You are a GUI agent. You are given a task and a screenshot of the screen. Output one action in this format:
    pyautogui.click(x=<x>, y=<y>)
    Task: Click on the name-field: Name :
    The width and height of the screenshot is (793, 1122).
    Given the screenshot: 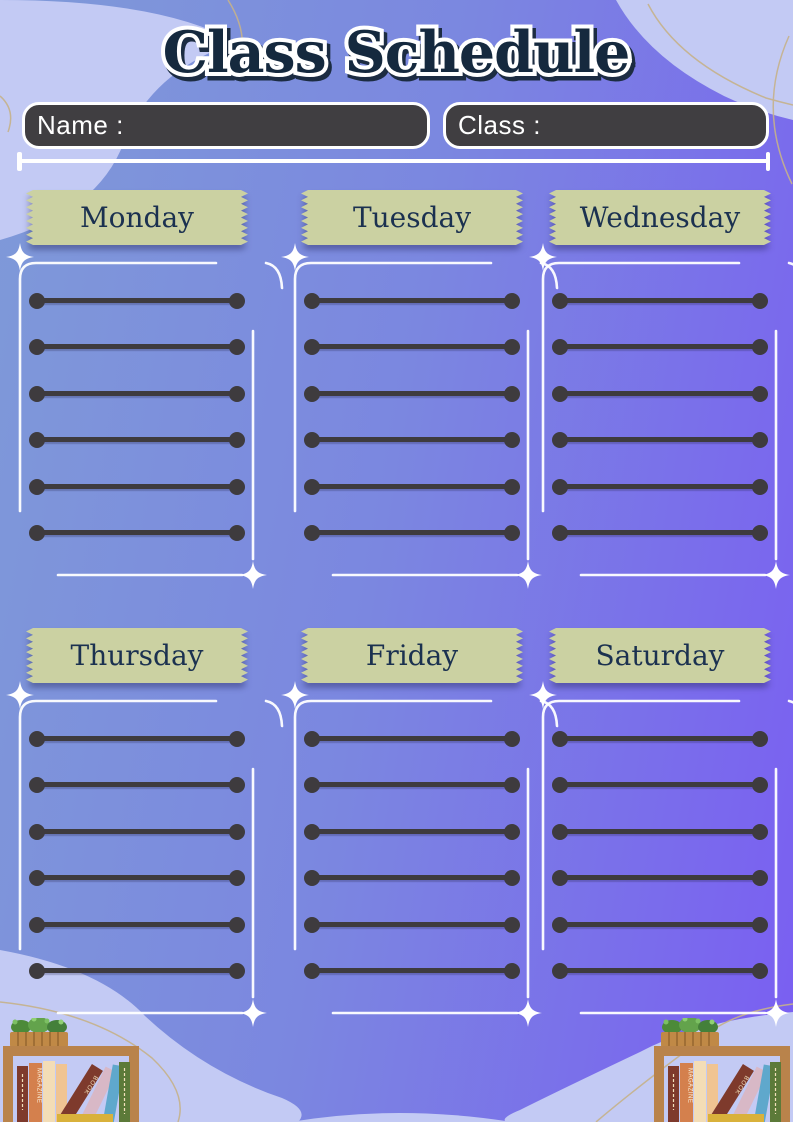 What is the action you would take?
    pyautogui.click(x=226, y=125)
    